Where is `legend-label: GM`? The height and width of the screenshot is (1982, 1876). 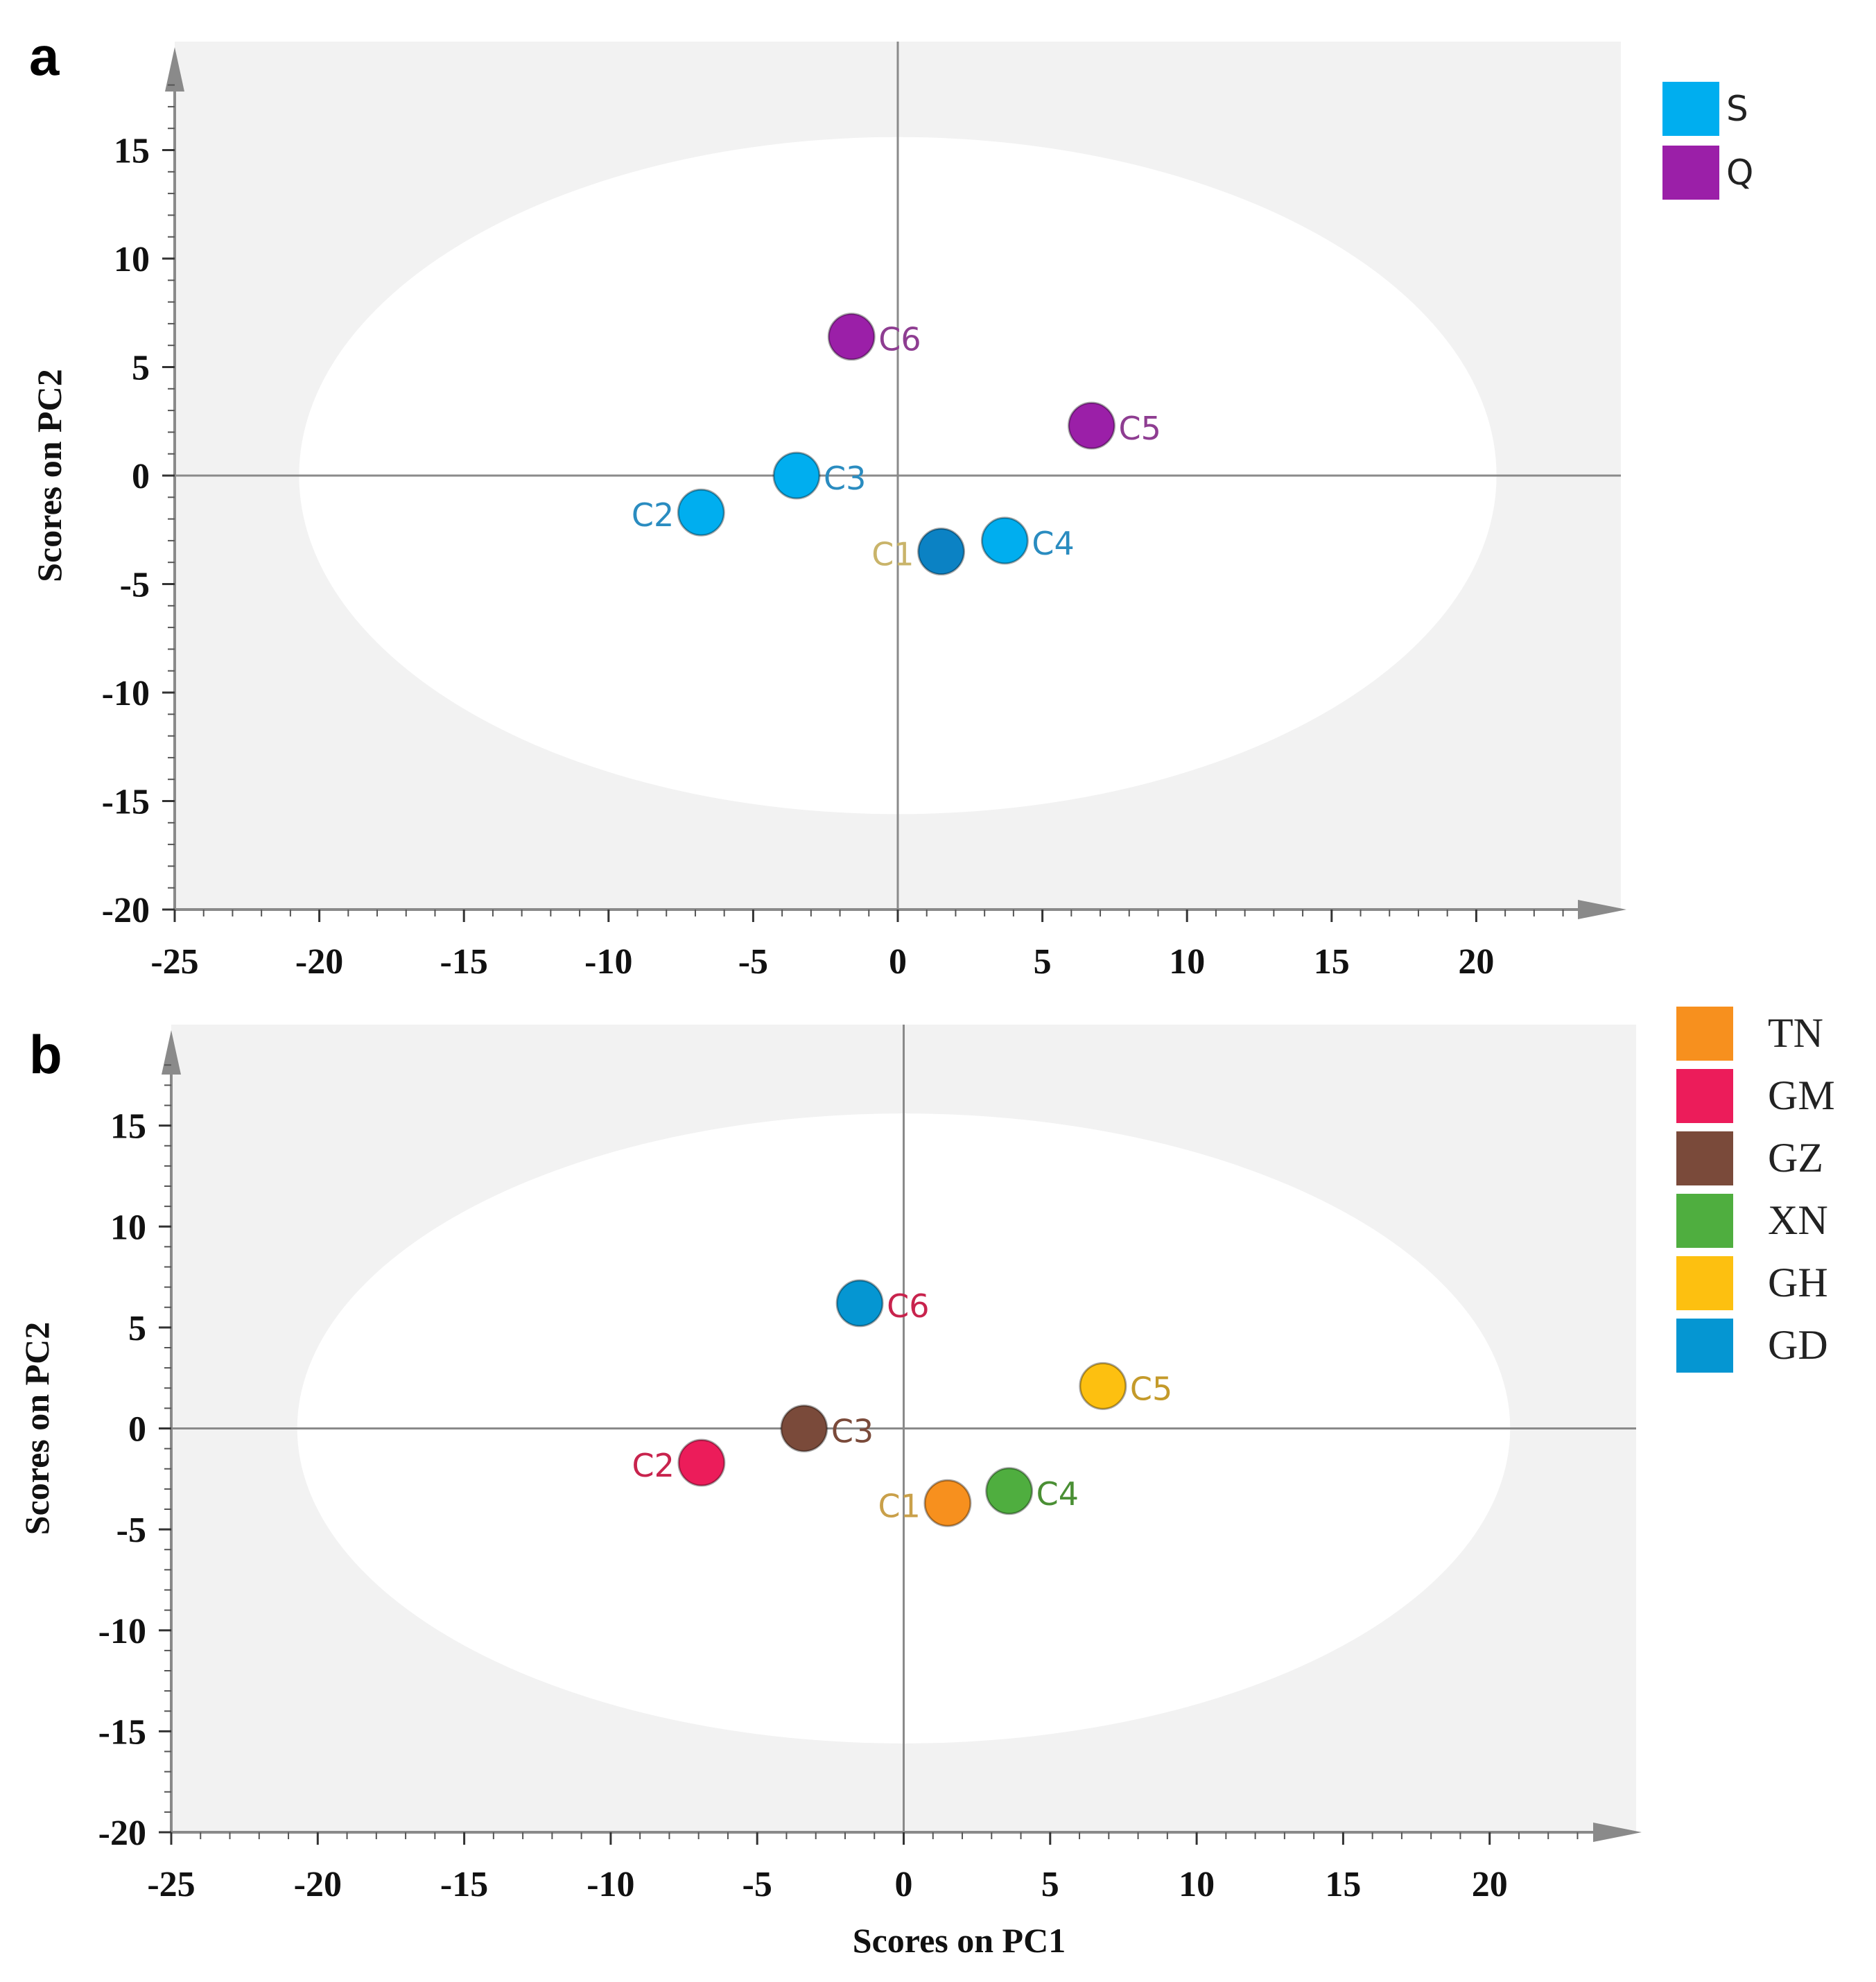 legend-label: GM is located at coordinates (1801, 1095).